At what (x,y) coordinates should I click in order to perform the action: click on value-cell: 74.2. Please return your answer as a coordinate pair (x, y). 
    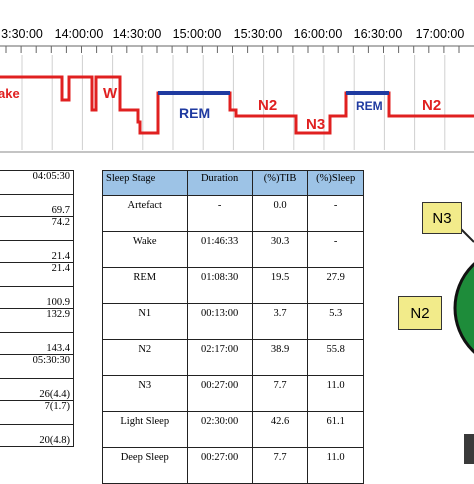
    Looking at the image, I should click on (37, 228).